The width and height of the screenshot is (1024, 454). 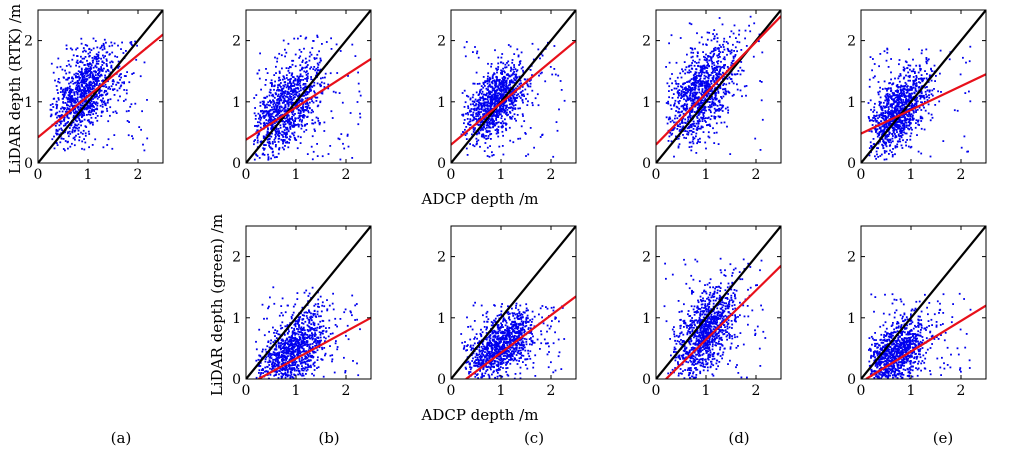 I want to click on y-tick-label: 2, so click(x=28, y=42).